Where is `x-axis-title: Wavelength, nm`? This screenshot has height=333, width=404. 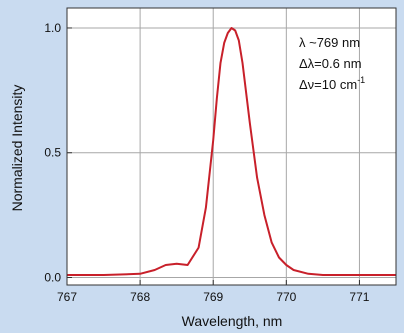 x-axis-title: Wavelength, nm is located at coordinates (232, 321).